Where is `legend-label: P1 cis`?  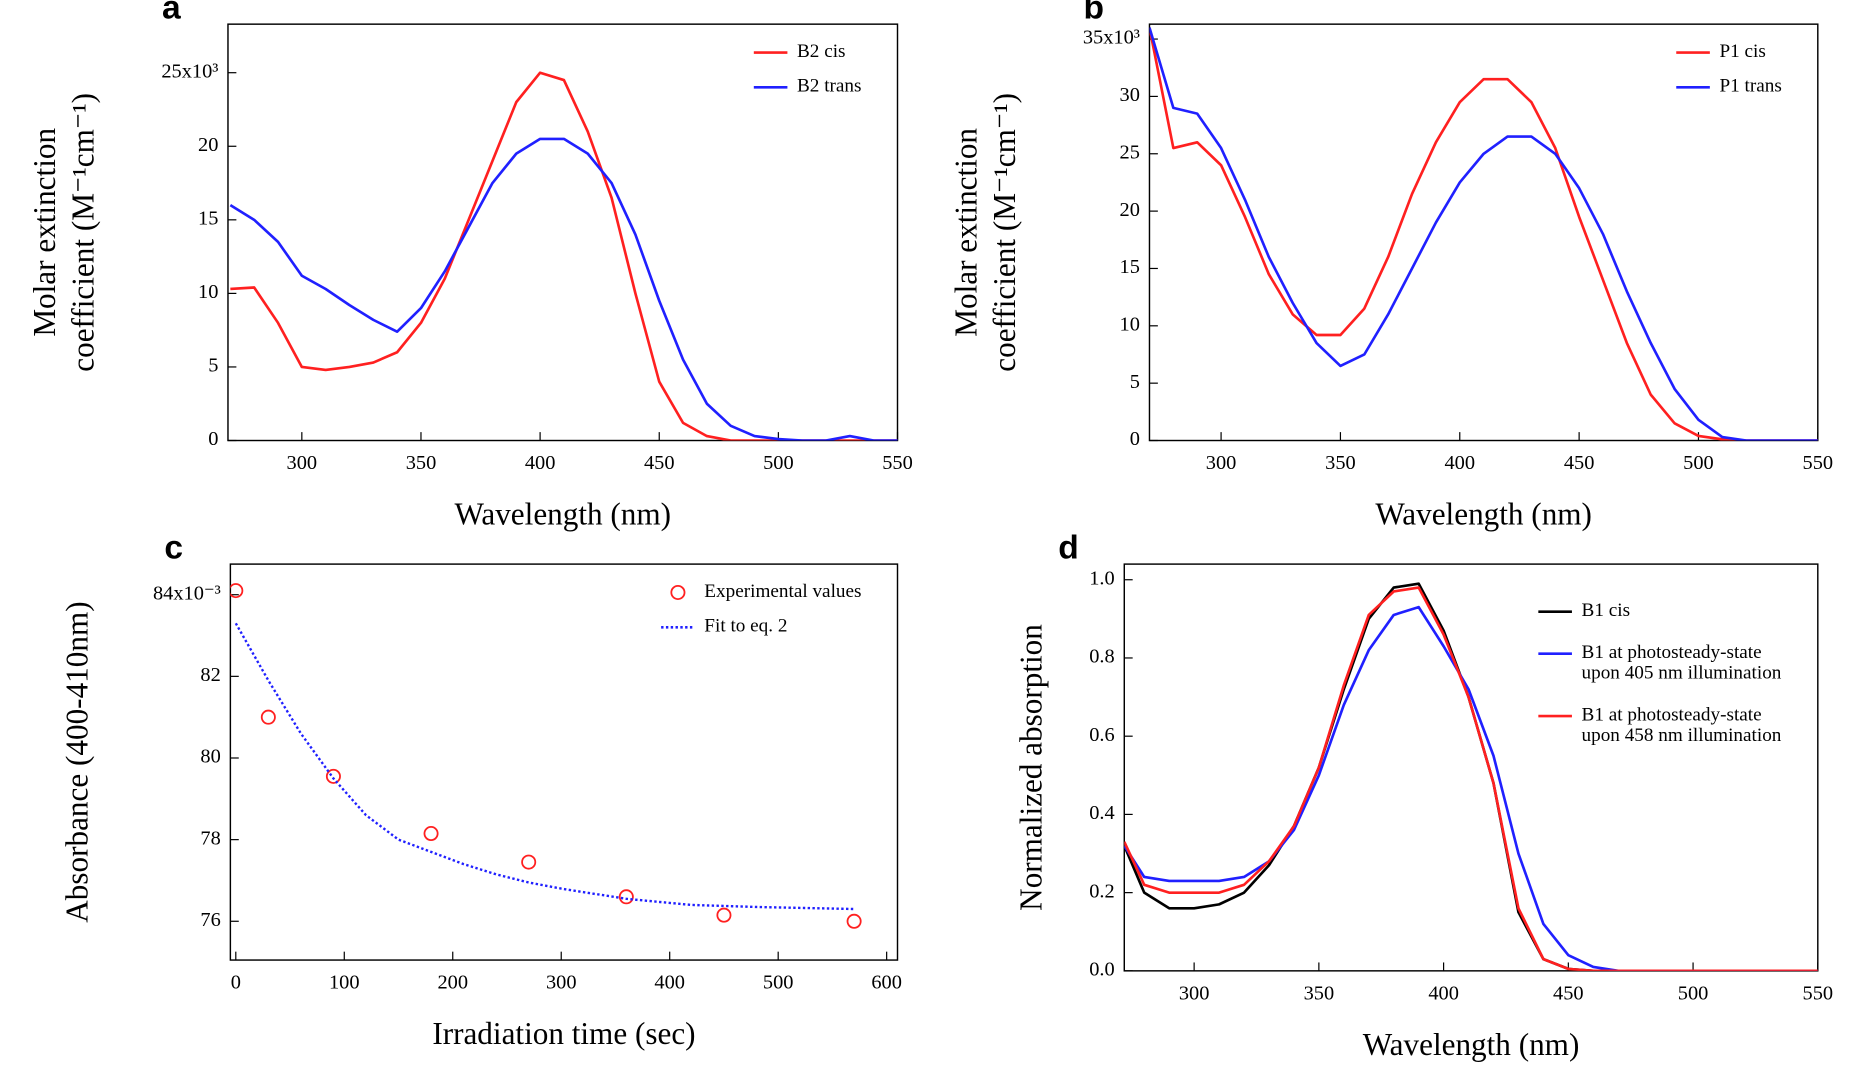 legend-label: P1 cis is located at coordinates (1742, 51).